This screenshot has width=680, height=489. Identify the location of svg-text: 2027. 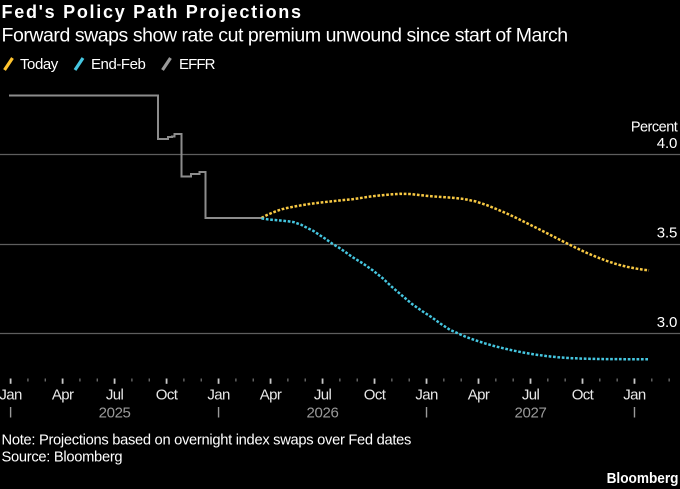
(531, 412).